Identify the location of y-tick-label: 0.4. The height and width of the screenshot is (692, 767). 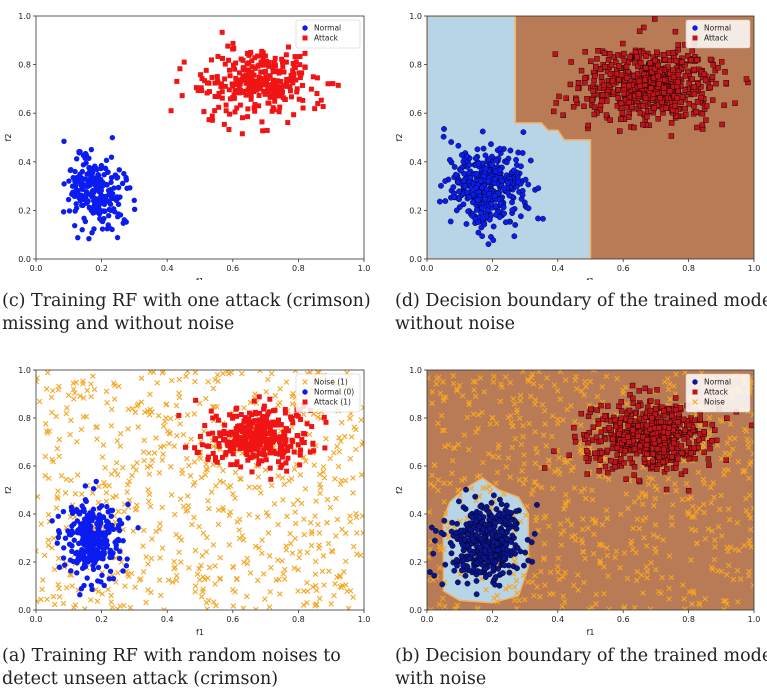
(24, 514).